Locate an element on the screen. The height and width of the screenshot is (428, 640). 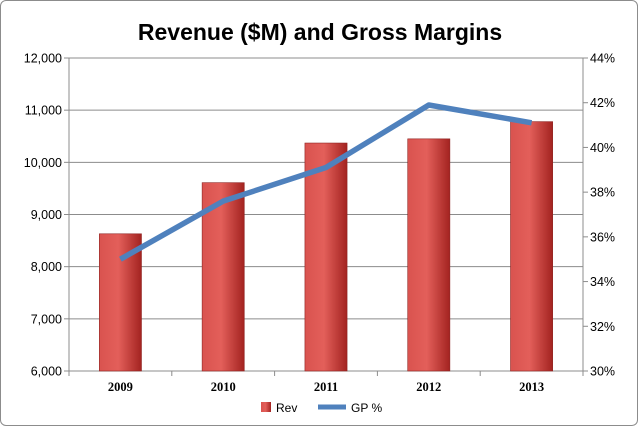
right-axis-tick-label: 40% is located at coordinates (602, 148).